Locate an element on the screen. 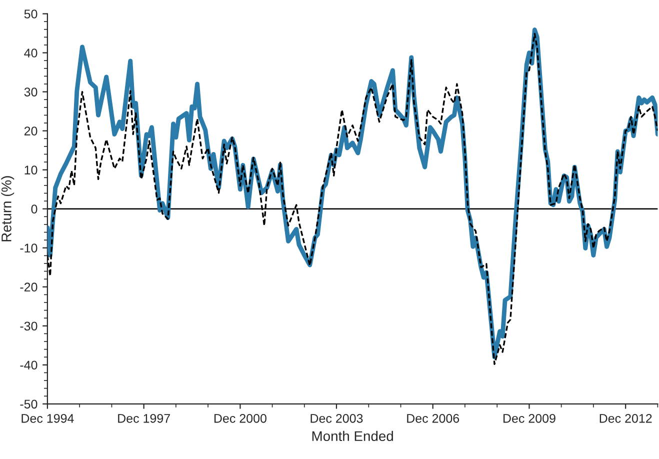  x-tick-label: Dec 1994 is located at coordinates (48, 418).